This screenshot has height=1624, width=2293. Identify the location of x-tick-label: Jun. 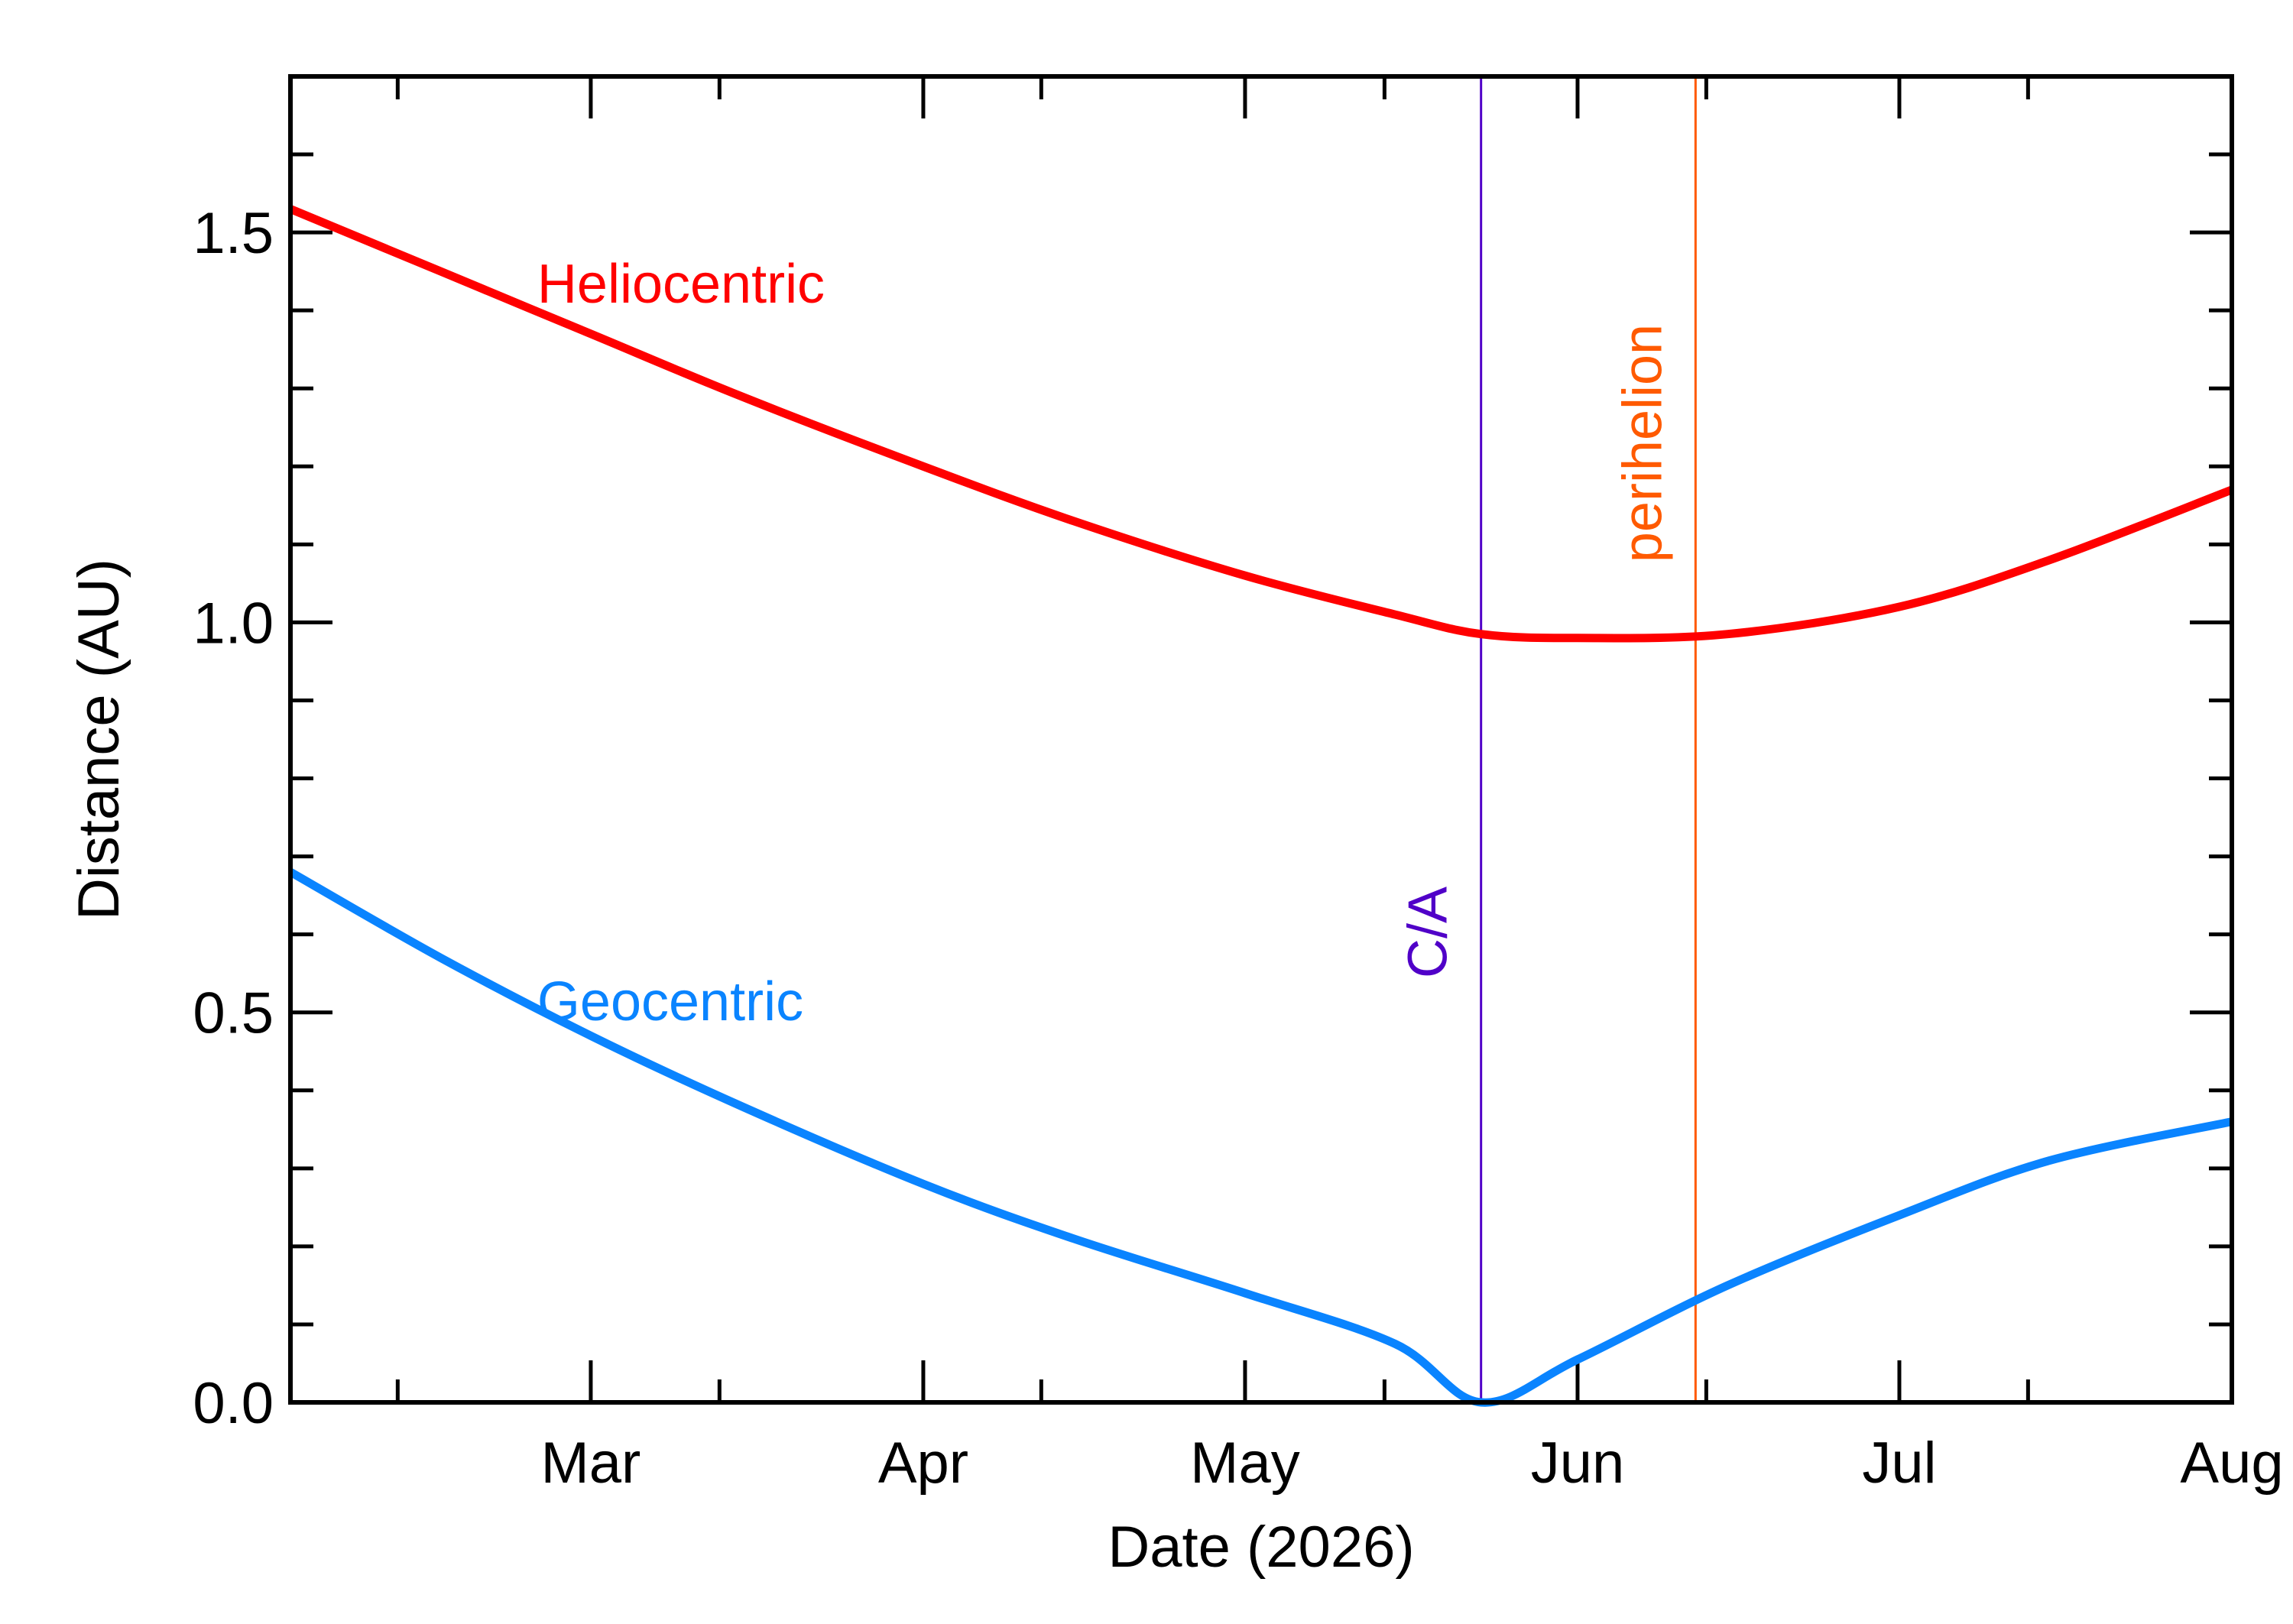
(1578, 1463).